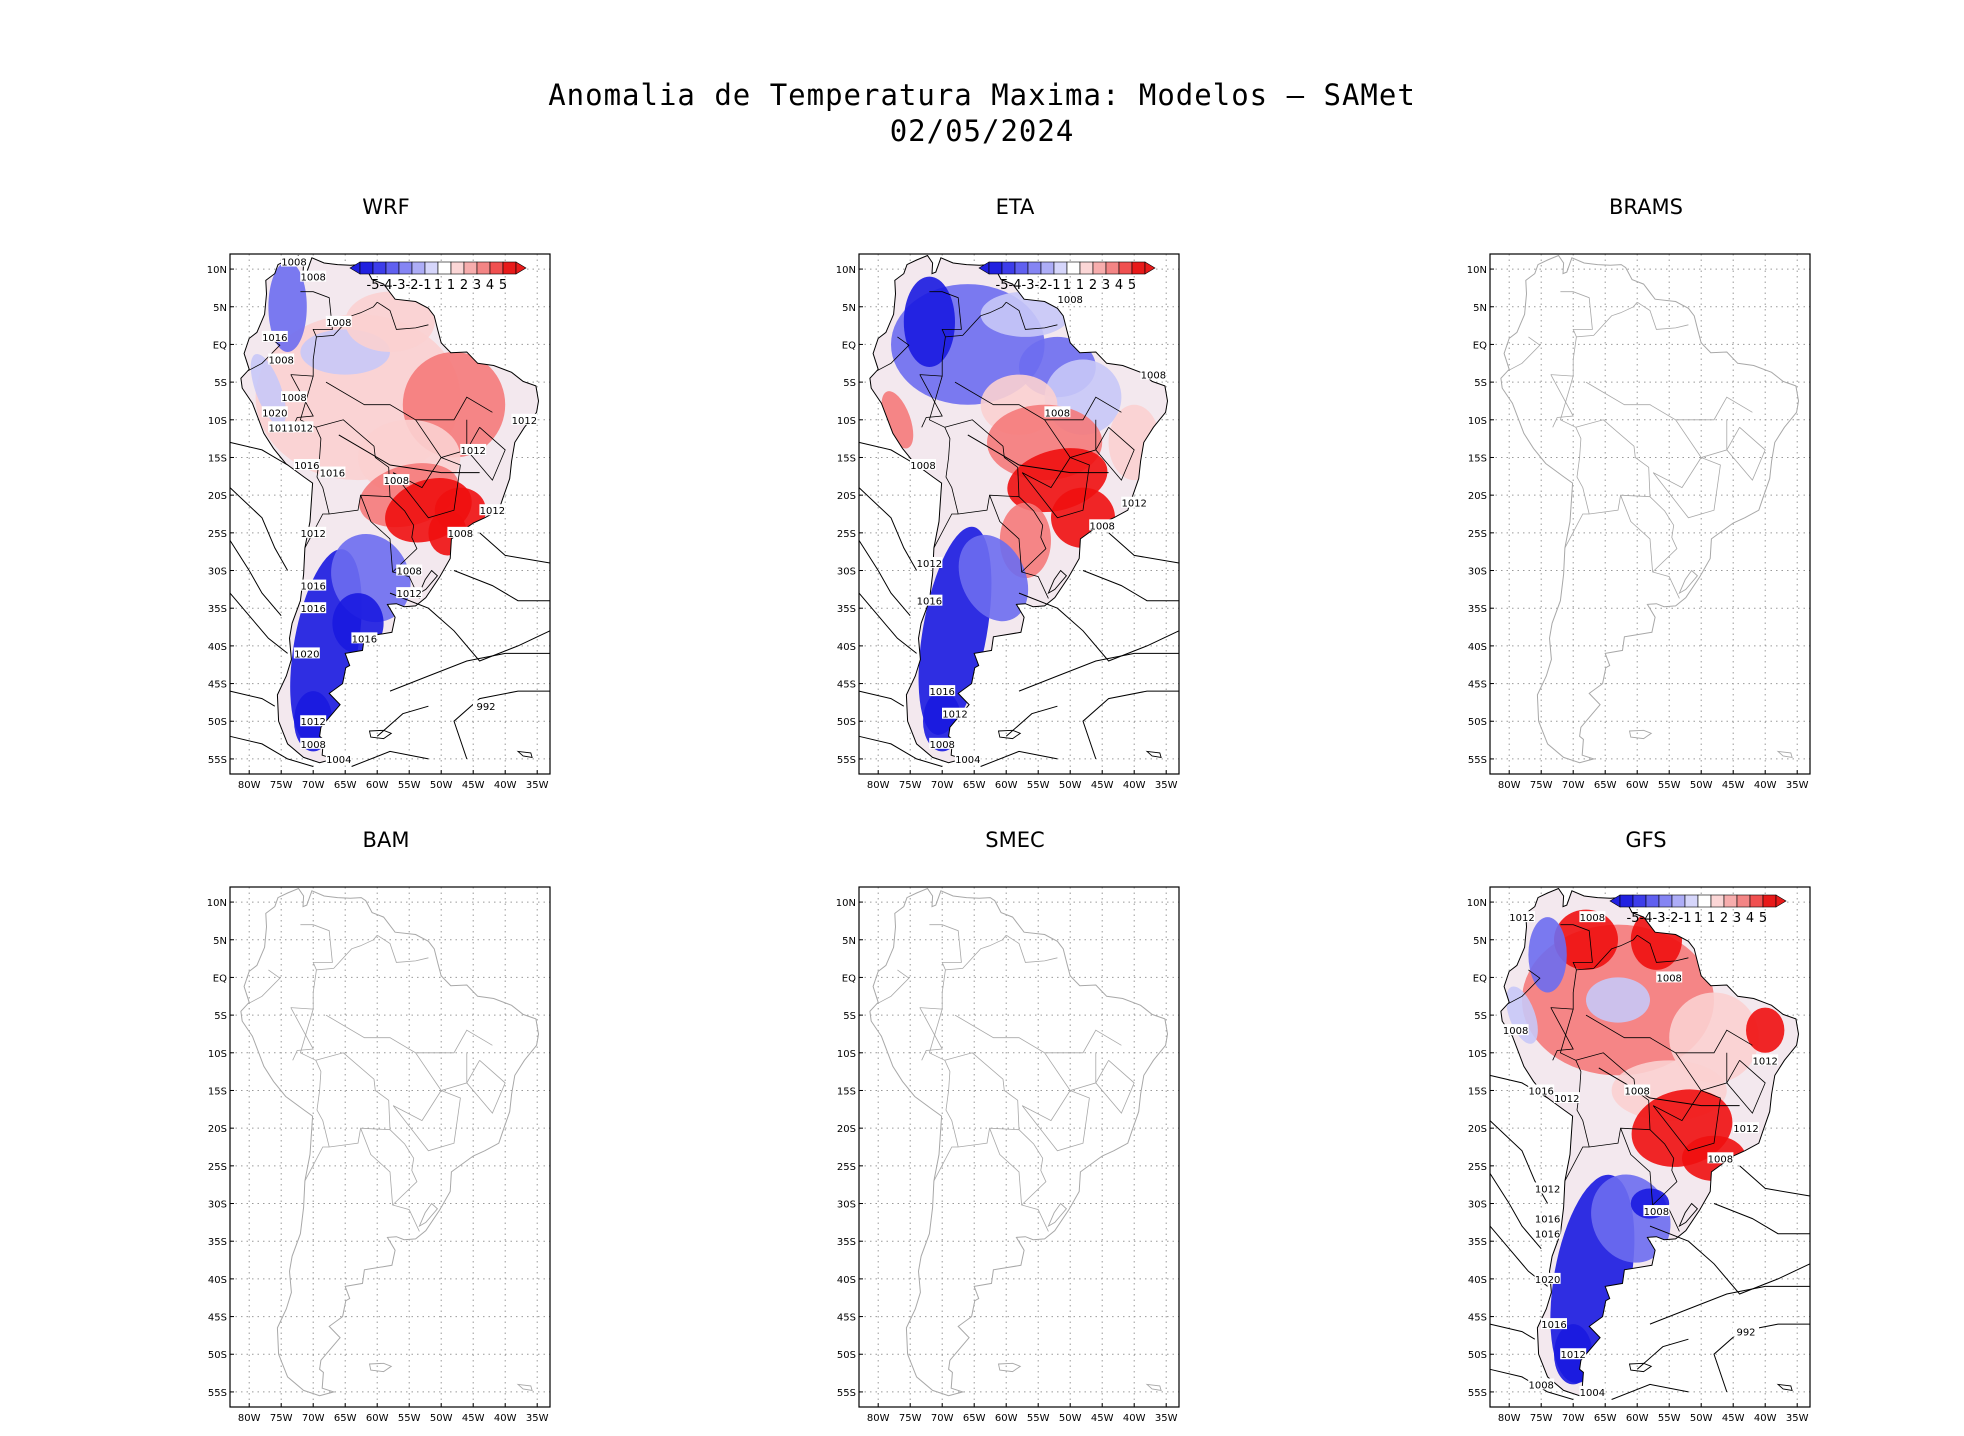  I want to click on coastline, so click(1019, 1142).